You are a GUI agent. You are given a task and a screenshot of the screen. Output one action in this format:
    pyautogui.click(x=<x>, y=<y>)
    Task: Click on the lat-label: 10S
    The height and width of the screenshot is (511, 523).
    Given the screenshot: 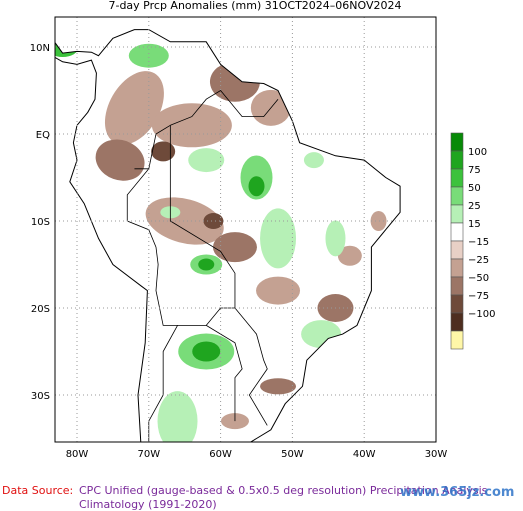 What is the action you would take?
    pyautogui.click(x=40, y=222)
    